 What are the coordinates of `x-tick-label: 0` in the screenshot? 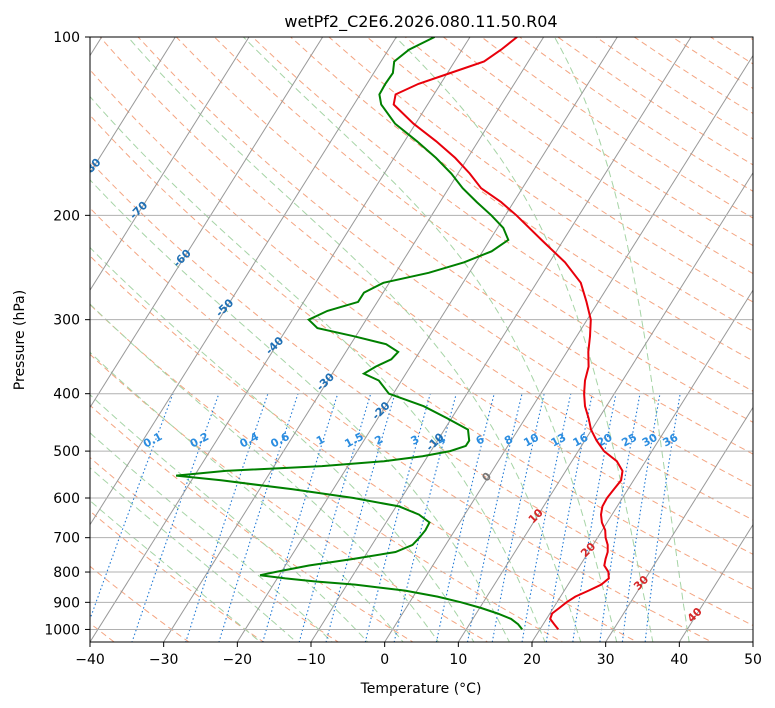 It's located at (384, 660).